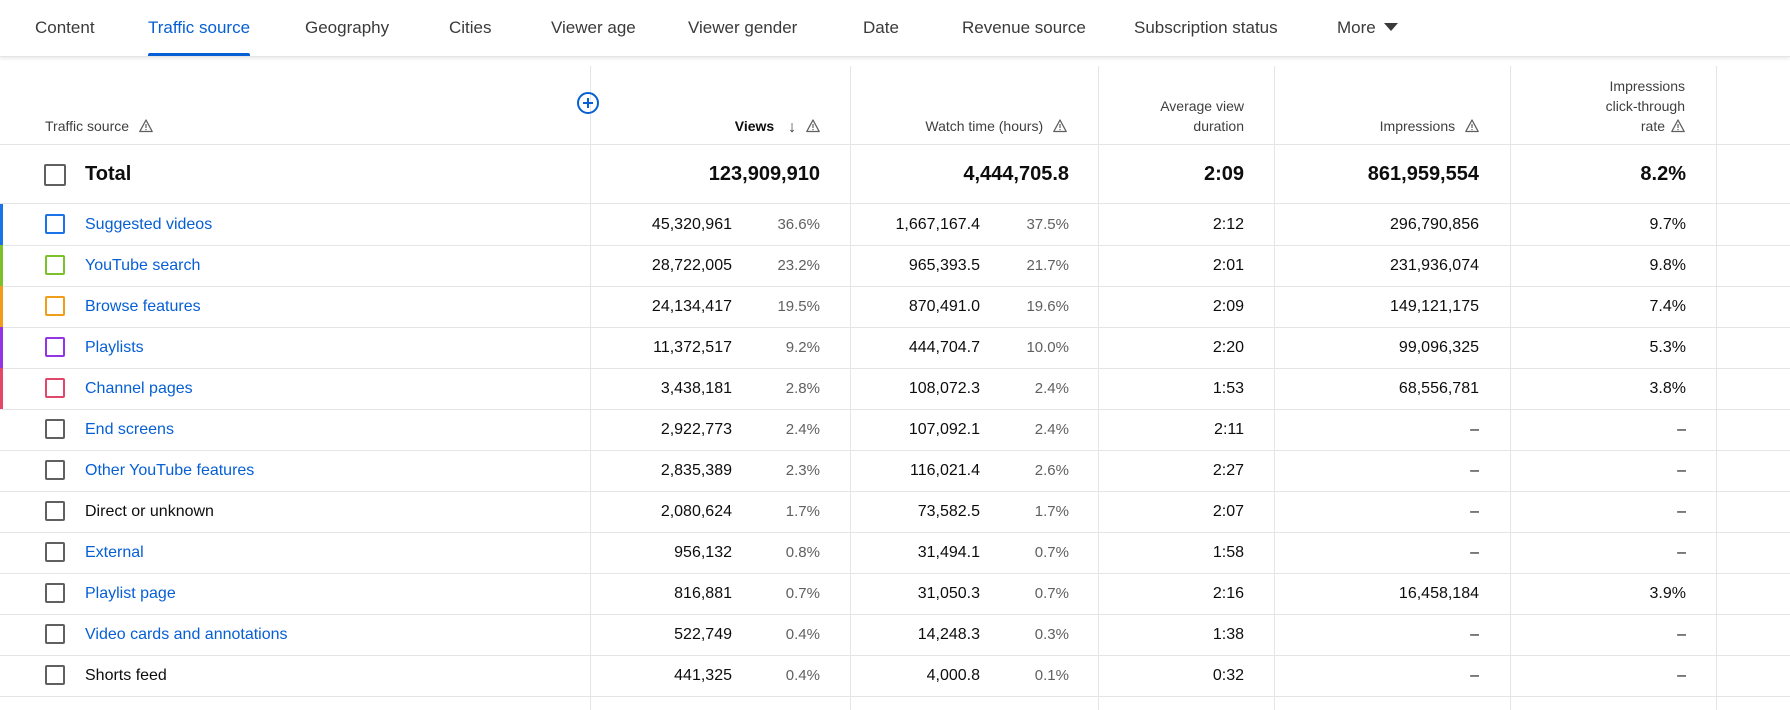 This screenshot has width=1790, height=710. What do you see at coordinates (199, 28) in the screenshot?
I see `tab-traffic-source: Traffic source` at bounding box center [199, 28].